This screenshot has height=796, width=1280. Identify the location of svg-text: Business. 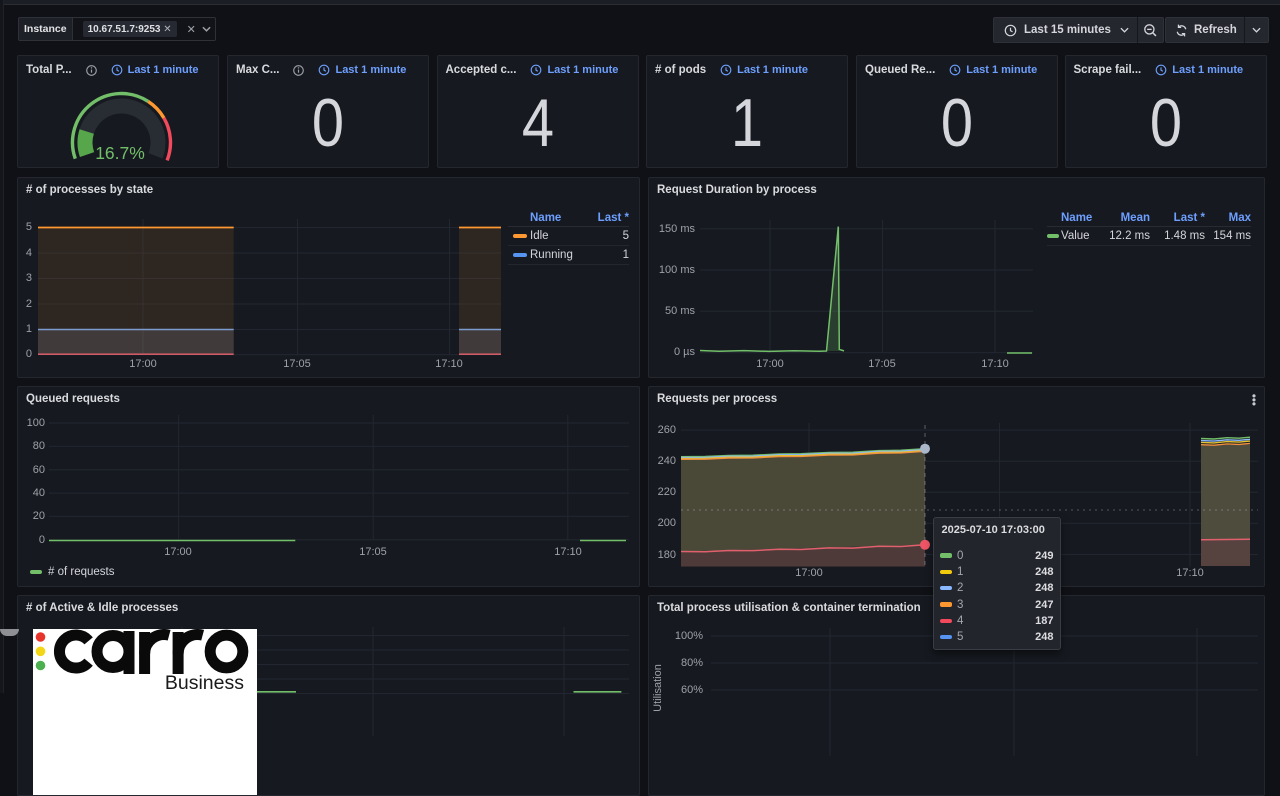
(204, 683).